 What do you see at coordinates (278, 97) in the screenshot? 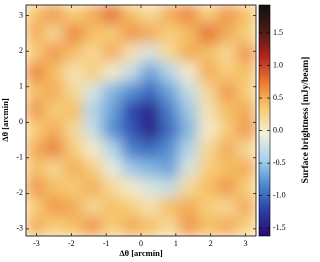
I see `colorbar-tick-label: 0.5` at bounding box center [278, 97].